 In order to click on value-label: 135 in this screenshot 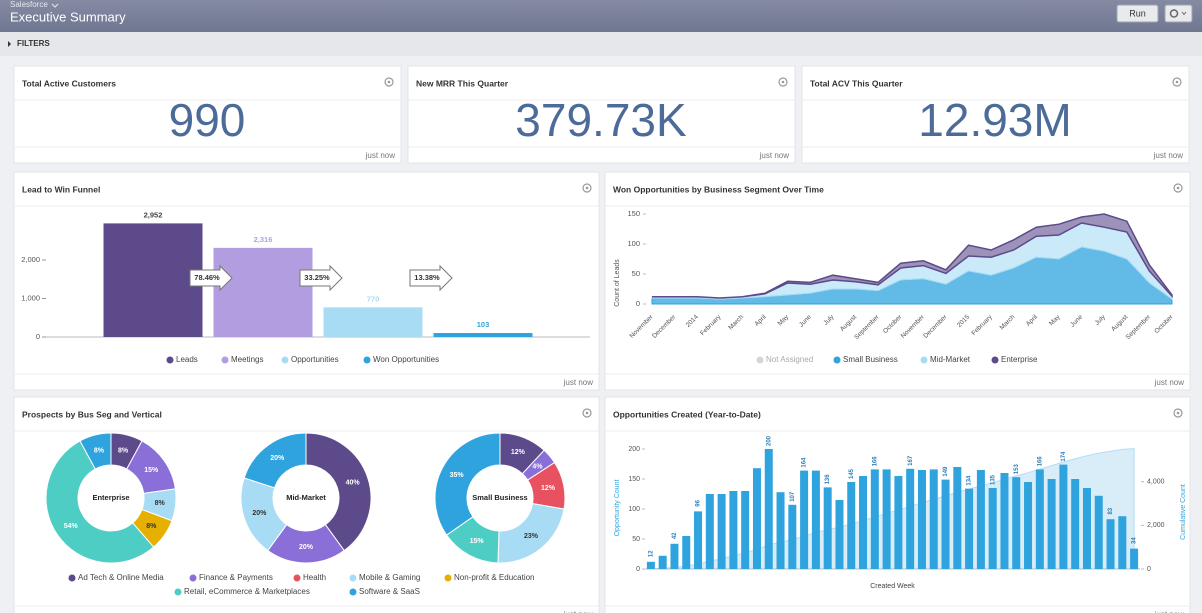, I will do `click(993, 479)`.